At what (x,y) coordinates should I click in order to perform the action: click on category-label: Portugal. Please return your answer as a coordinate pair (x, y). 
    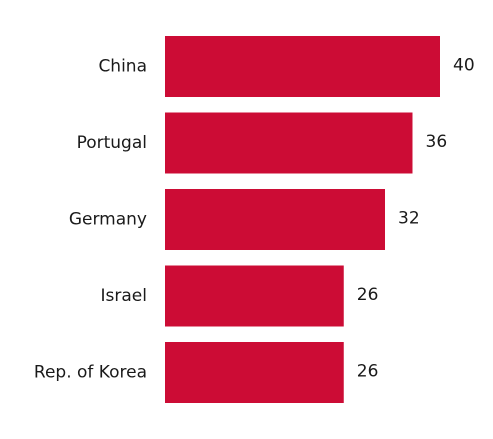
    Looking at the image, I should click on (112, 143).